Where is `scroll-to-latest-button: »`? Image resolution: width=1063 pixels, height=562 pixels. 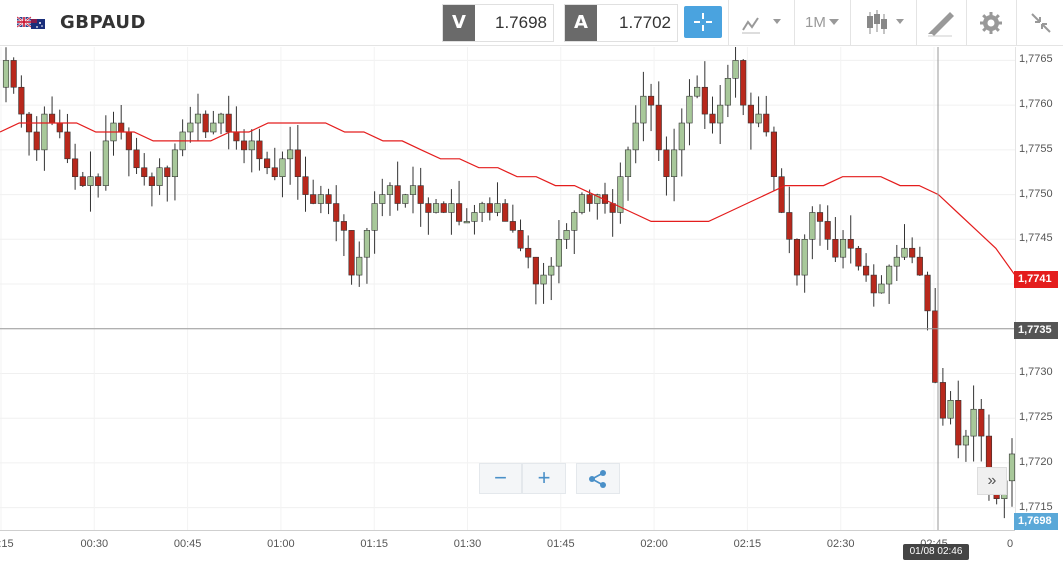
scroll-to-latest-button: » is located at coordinates (992, 481).